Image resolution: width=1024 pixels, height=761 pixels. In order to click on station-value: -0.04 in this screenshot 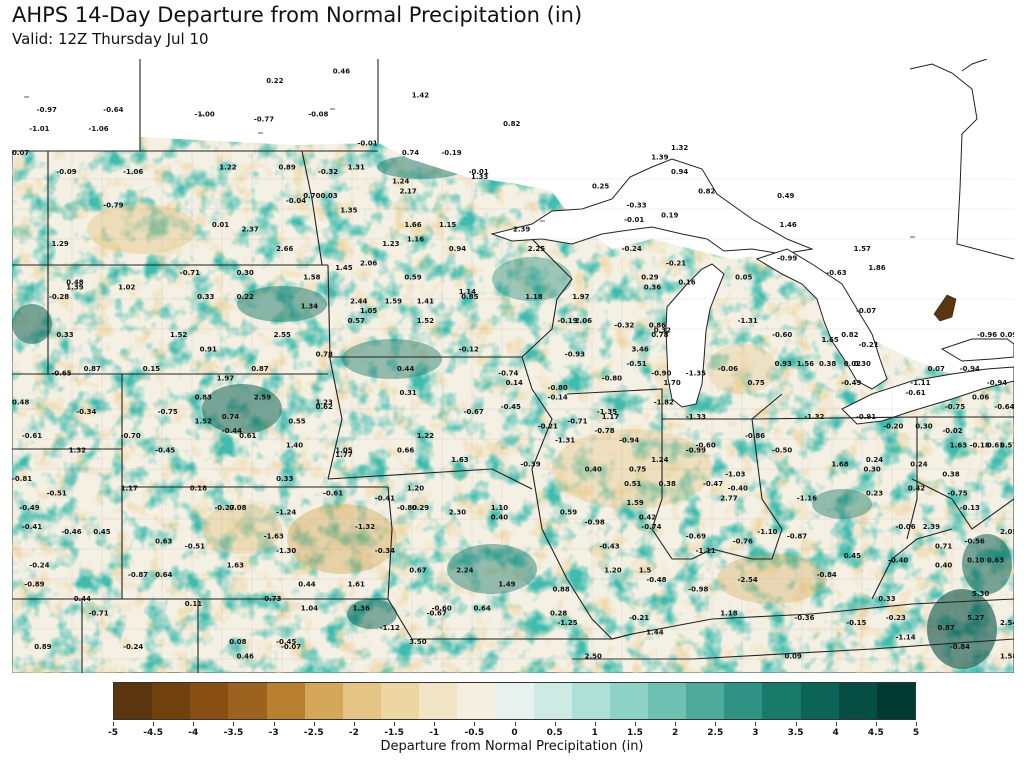, I will do `click(296, 201)`.